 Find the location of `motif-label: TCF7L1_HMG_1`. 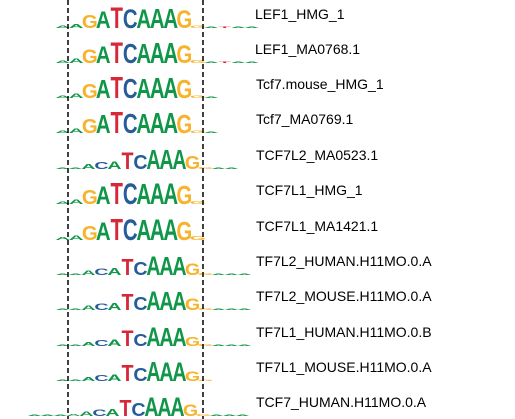

motif-label: TCF7L1_HMG_1 is located at coordinates (309, 190).